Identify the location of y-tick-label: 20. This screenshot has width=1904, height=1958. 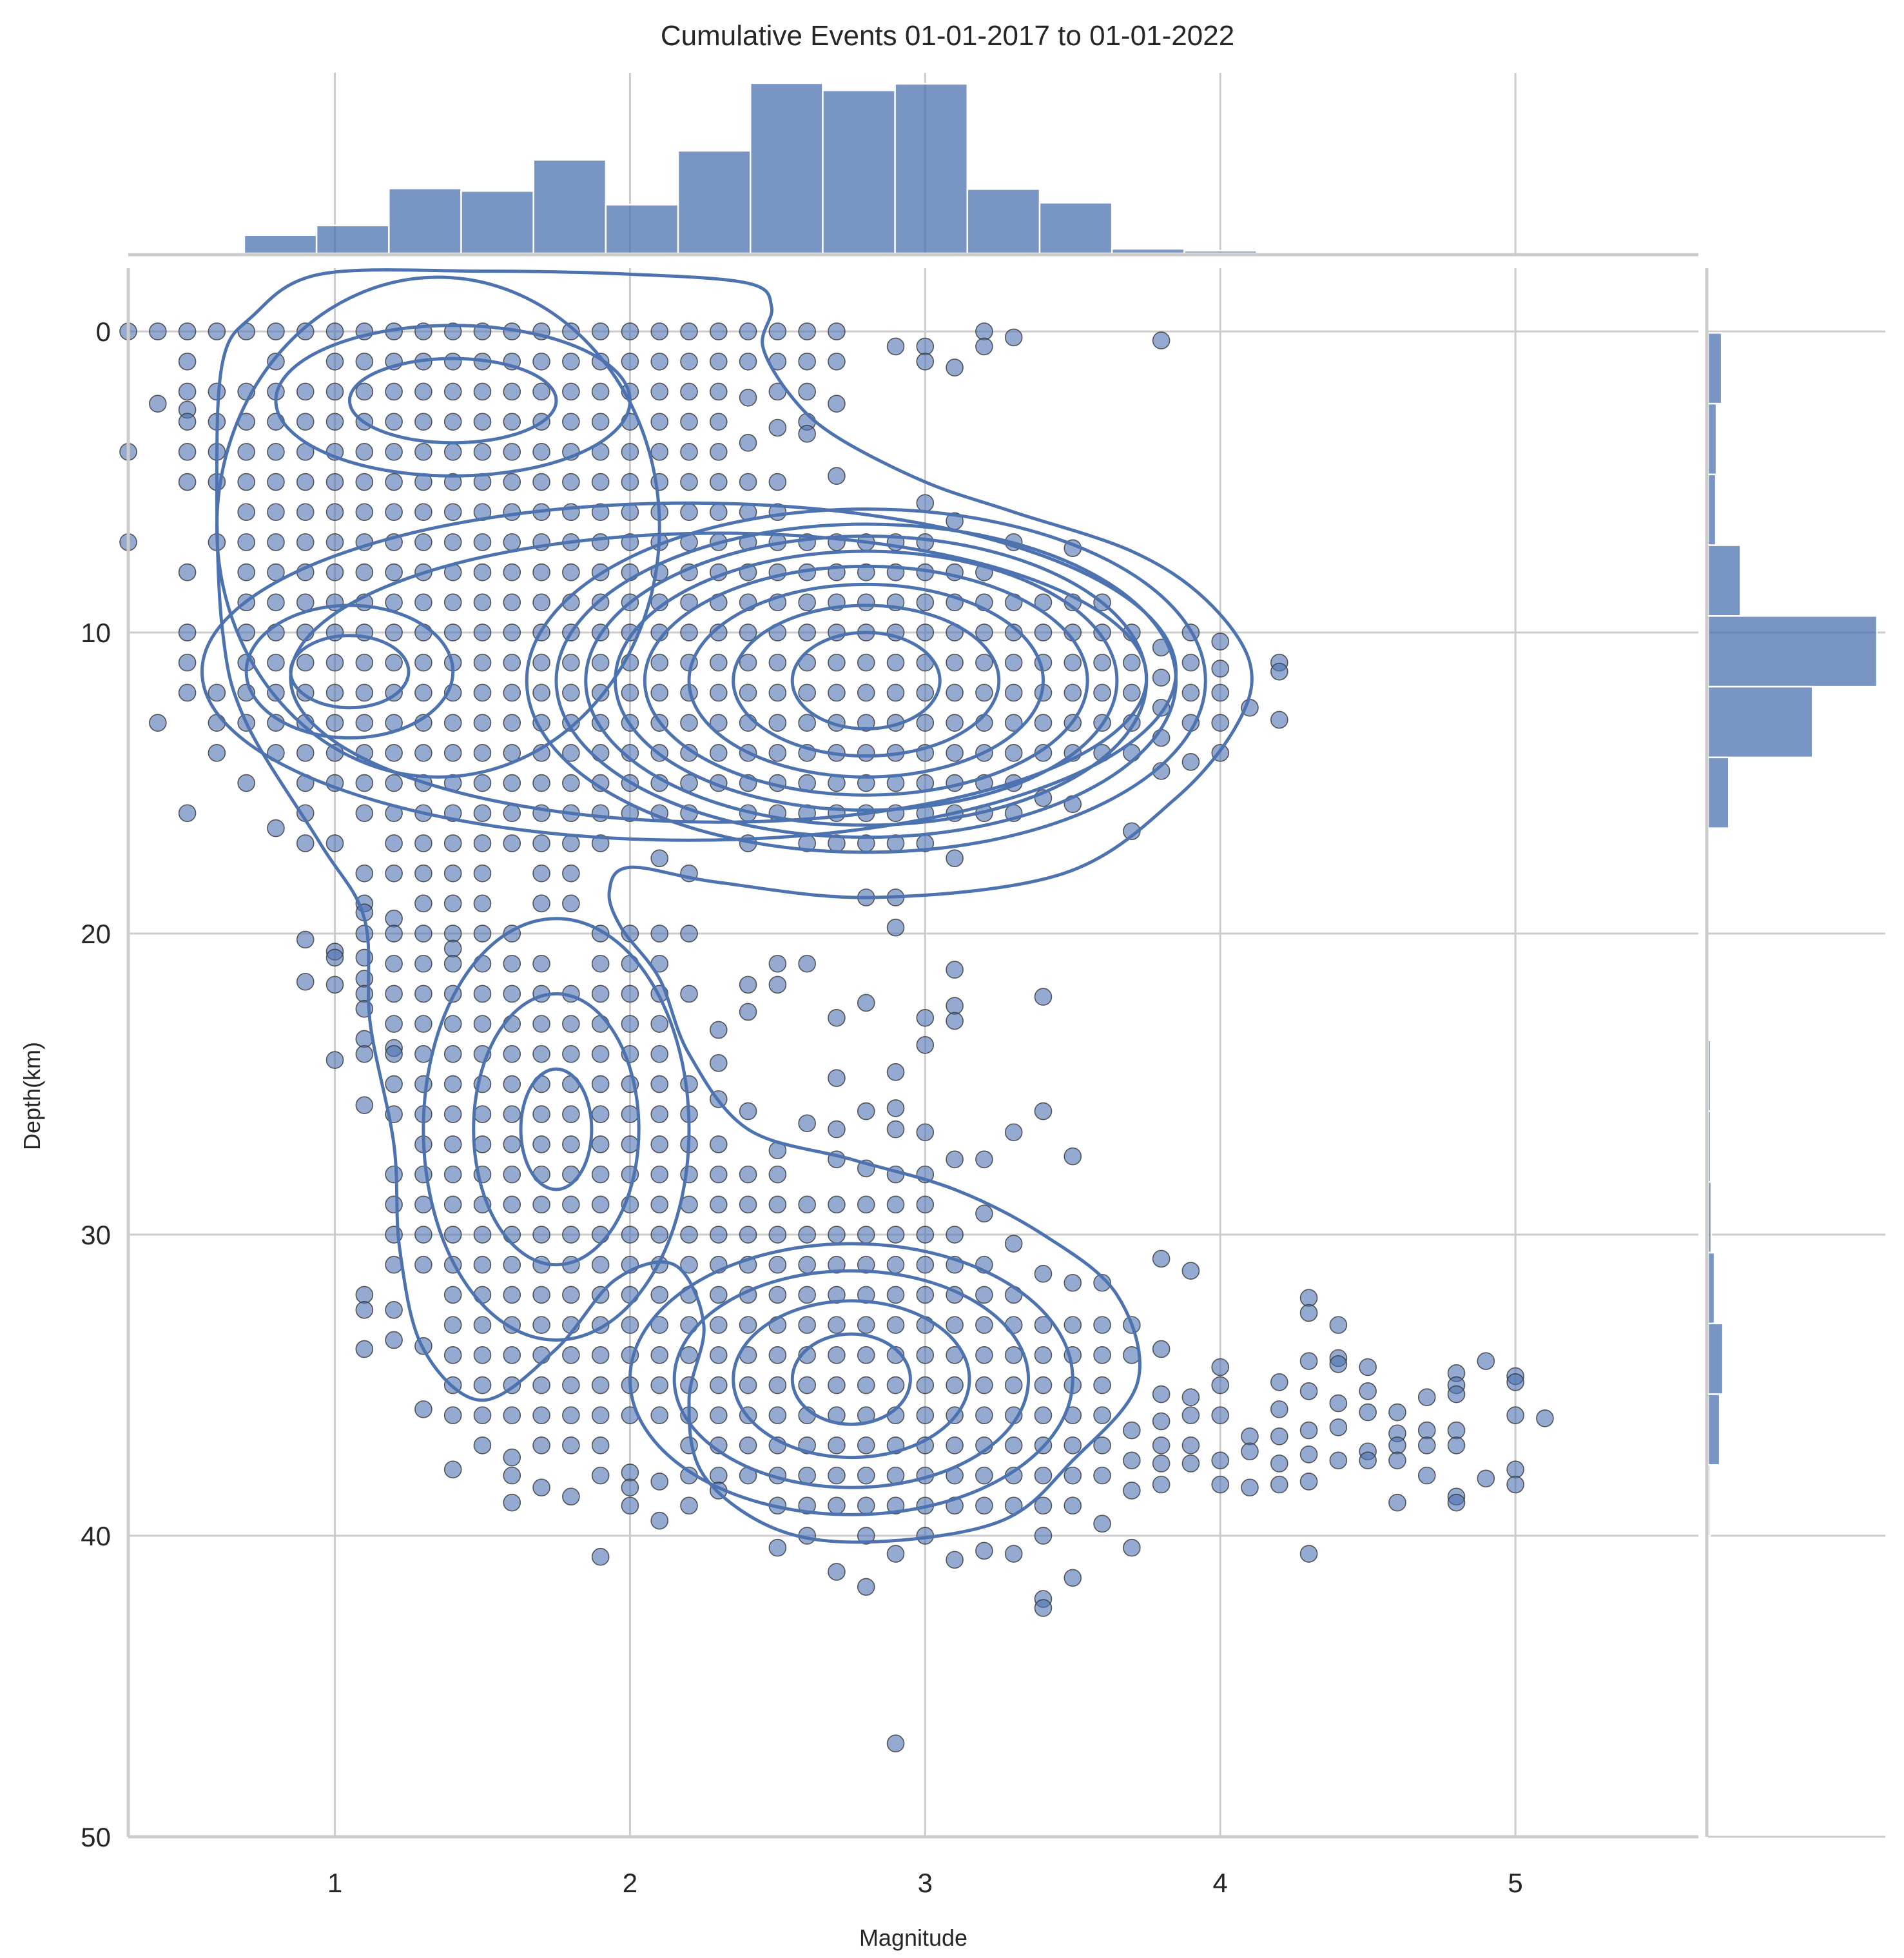
(96, 934).